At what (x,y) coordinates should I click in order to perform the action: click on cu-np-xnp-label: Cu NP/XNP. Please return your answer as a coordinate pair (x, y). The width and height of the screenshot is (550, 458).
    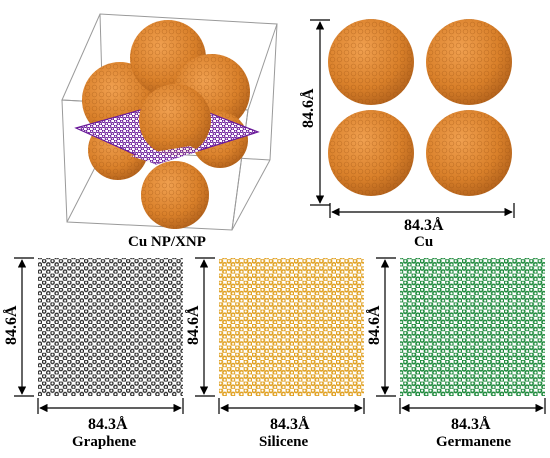
    Looking at the image, I should click on (167, 242).